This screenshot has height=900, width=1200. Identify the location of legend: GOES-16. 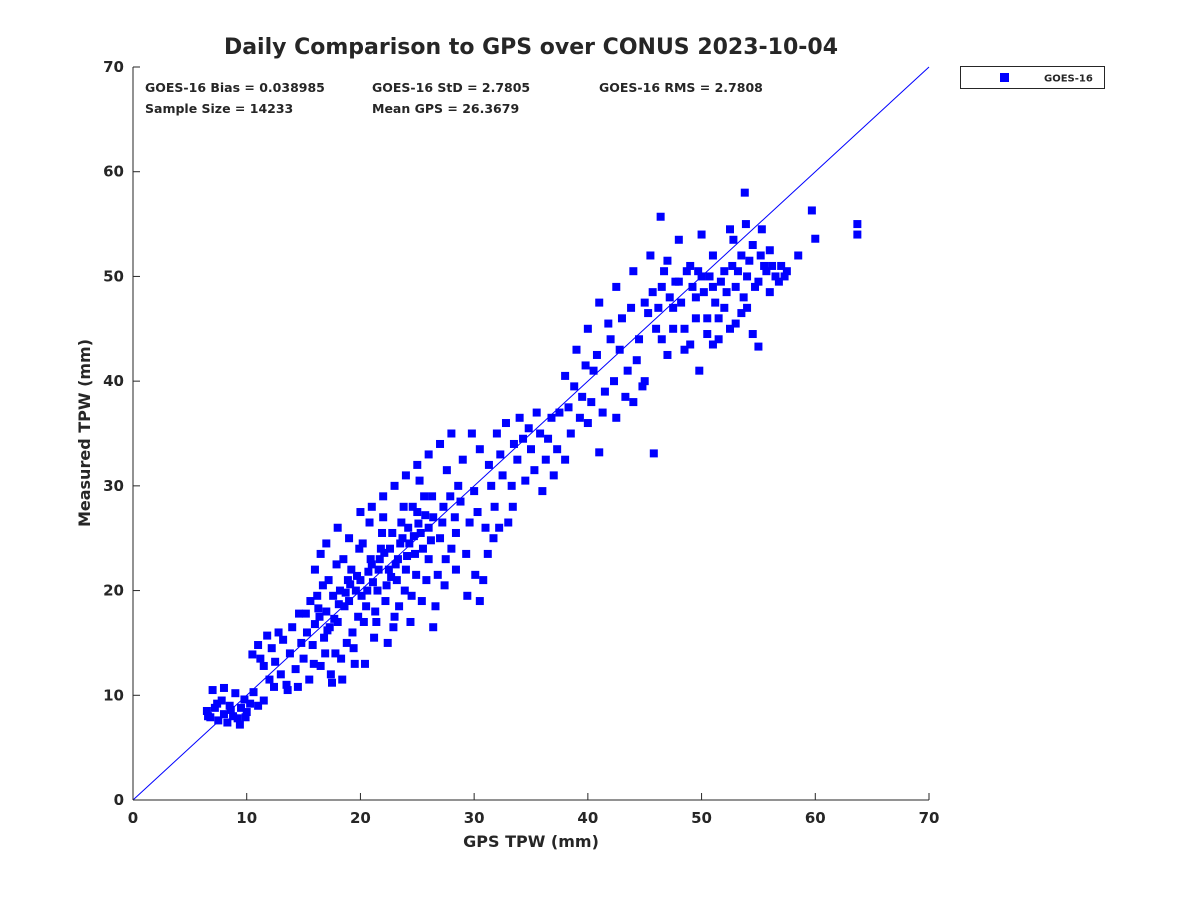
(1032, 77).